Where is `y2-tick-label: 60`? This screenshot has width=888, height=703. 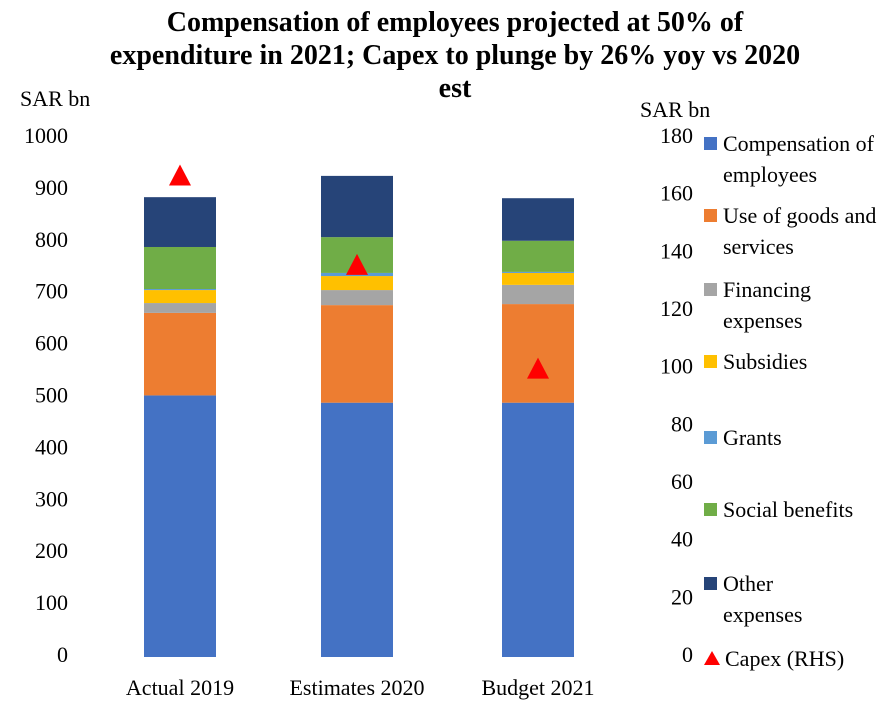 y2-tick-label: 60 is located at coordinates (682, 481).